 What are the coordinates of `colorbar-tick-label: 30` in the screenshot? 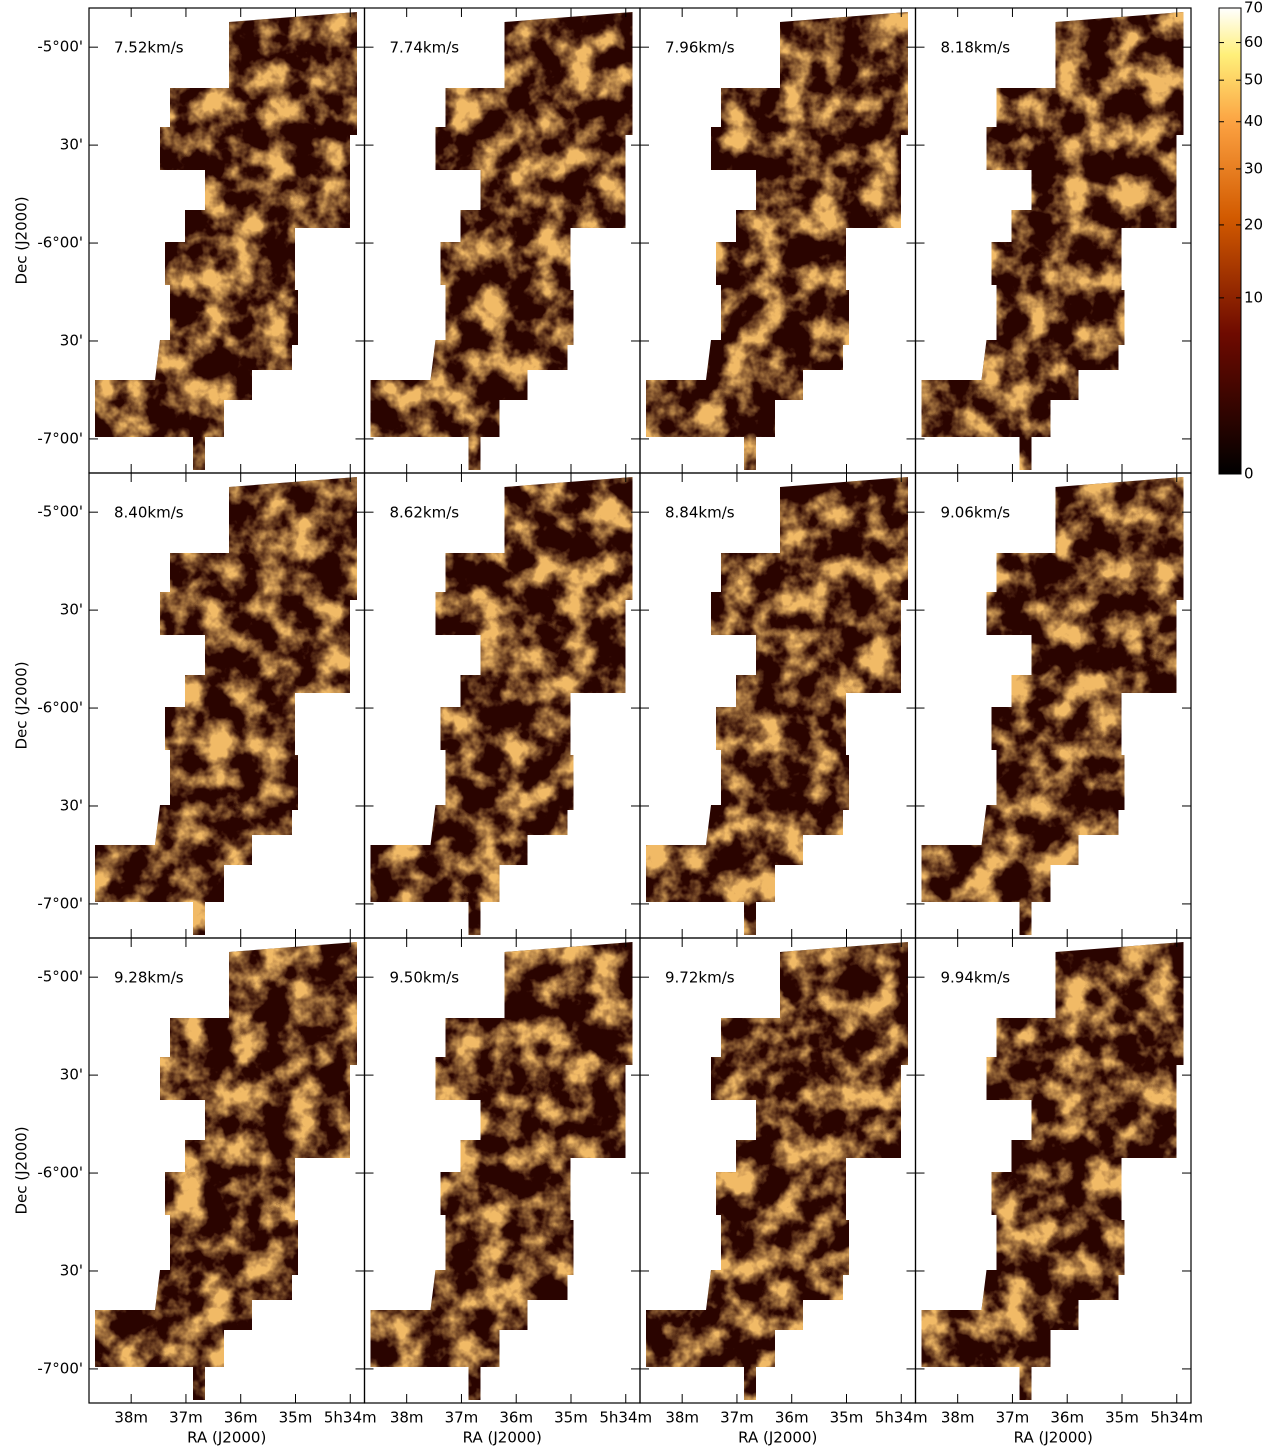 It's located at (1253, 168).